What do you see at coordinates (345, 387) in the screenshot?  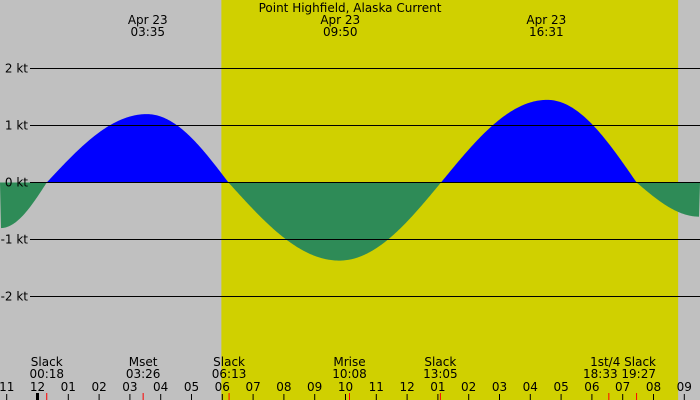 I see `x-tick-label: 10` at bounding box center [345, 387].